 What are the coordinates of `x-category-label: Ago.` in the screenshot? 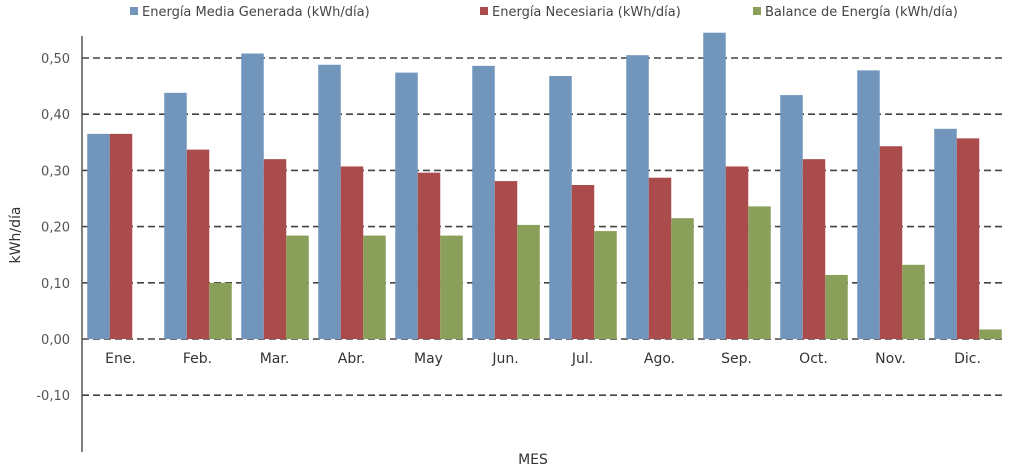 It's located at (659, 359).